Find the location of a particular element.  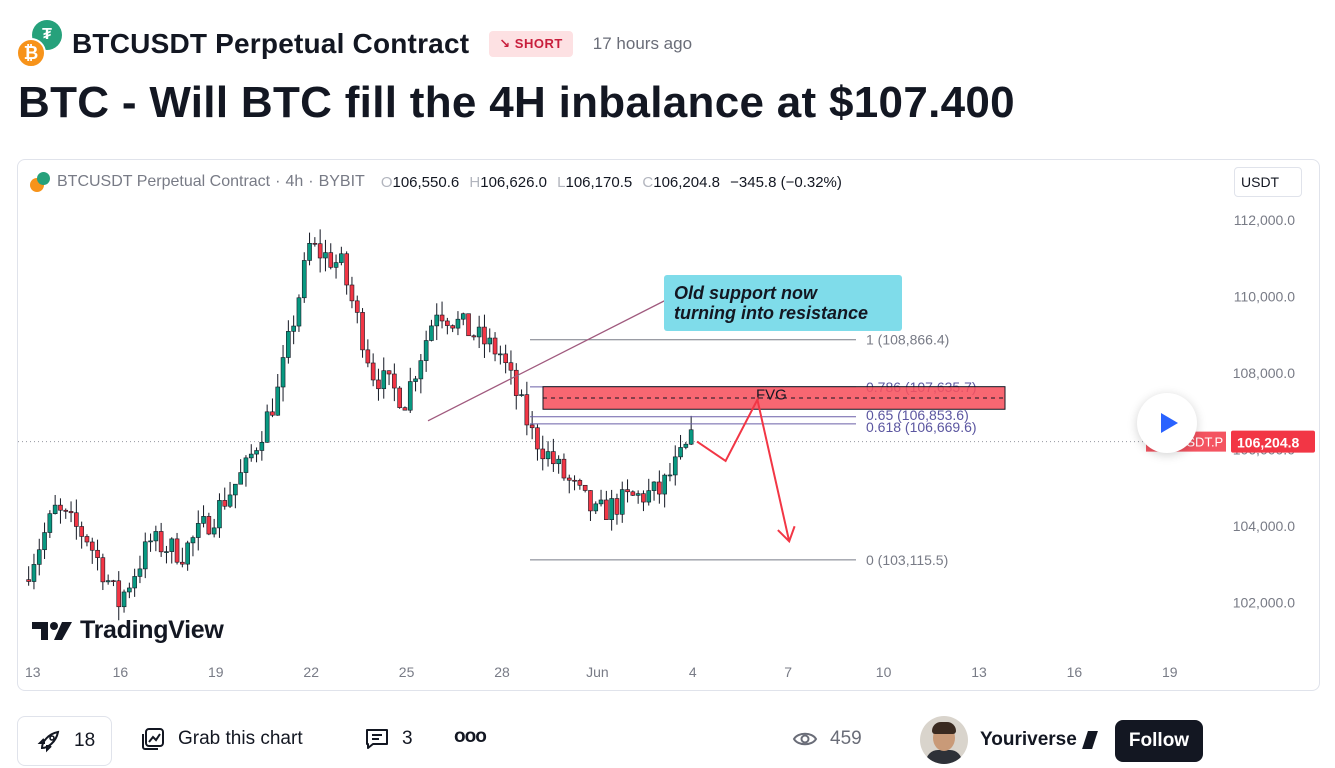

fib-level-label: 0.618 (106,669.6) is located at coordinates (921, 427).